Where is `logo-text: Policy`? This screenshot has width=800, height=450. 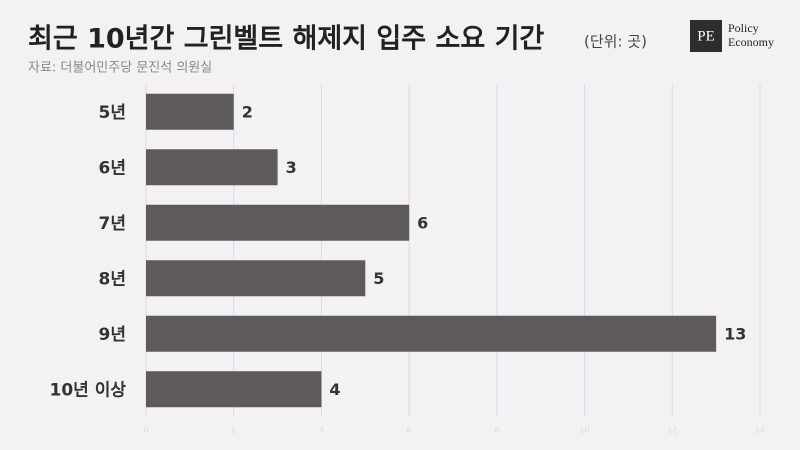 logo-text: Policy is located at coordinates (743, 28).